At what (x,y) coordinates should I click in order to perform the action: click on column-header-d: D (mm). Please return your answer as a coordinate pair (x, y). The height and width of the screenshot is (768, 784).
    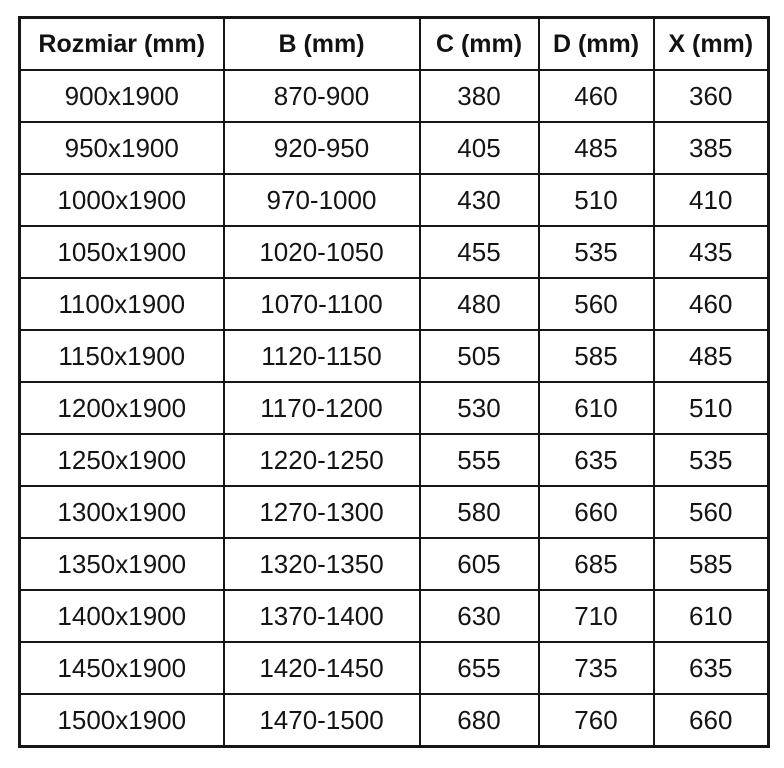
    Looking at the image, I should click on (596, 43).